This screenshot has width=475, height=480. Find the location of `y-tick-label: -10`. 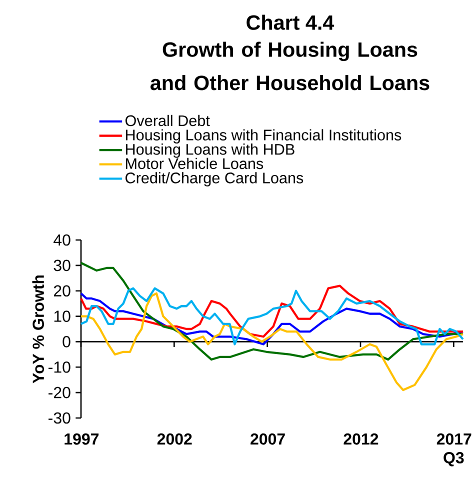

y-tick-label: -10 is located at coordinates (59, 367).